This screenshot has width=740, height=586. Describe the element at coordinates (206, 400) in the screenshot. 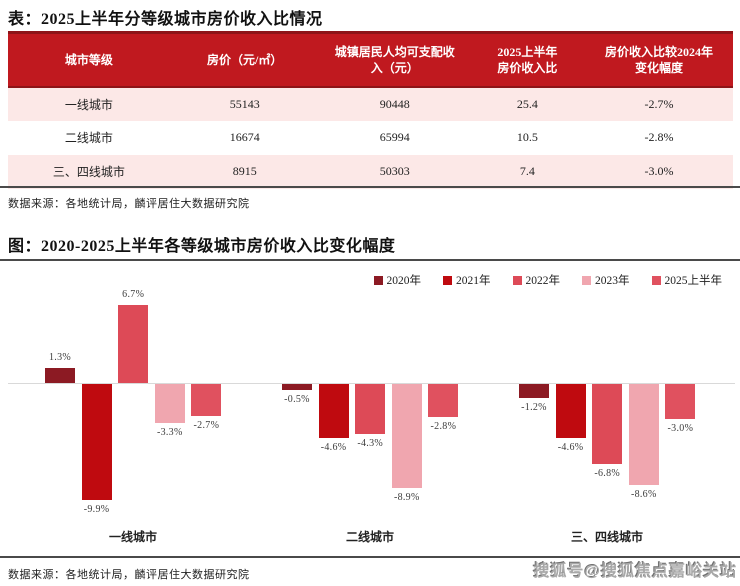

I see `bar-2025上半年-一线城市` at that location.